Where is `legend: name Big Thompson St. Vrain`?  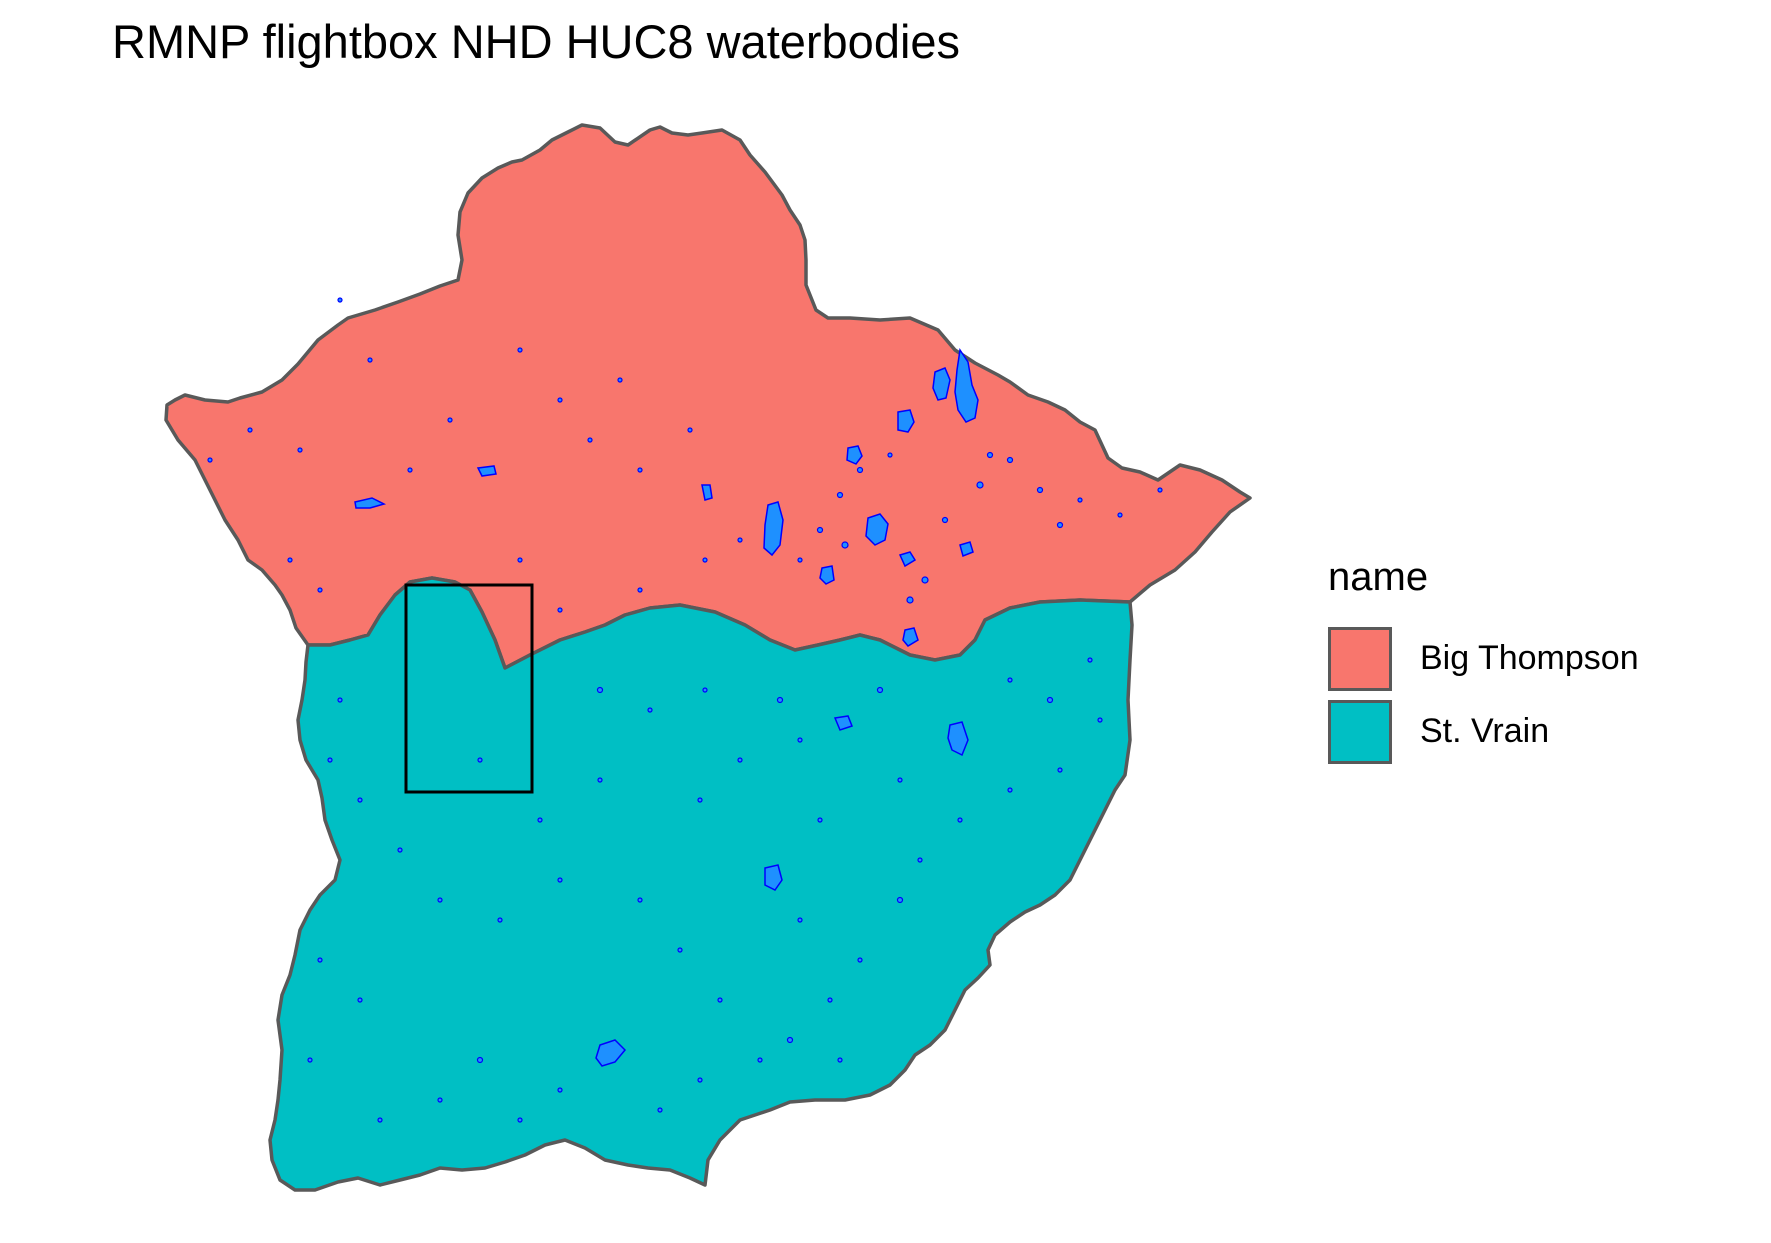
legend: name Big Thompson St. Vrain is located at coordinates (1483, 661).